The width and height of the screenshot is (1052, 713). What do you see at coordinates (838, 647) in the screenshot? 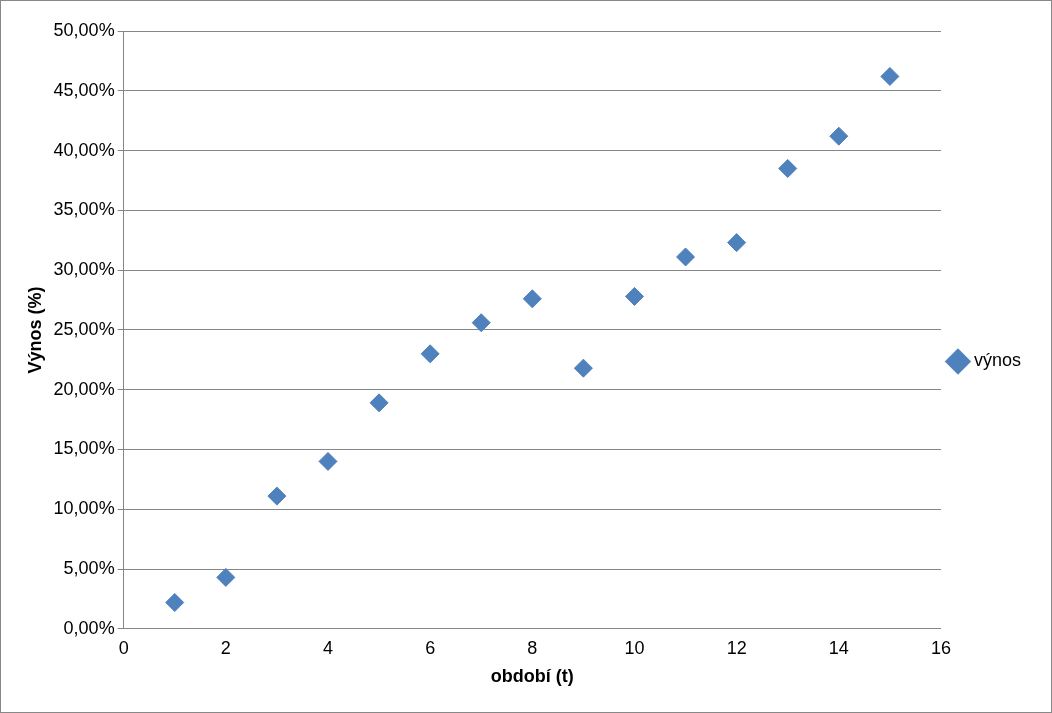
I see `x-tick-label: 14` at bounding box center [838, 647].